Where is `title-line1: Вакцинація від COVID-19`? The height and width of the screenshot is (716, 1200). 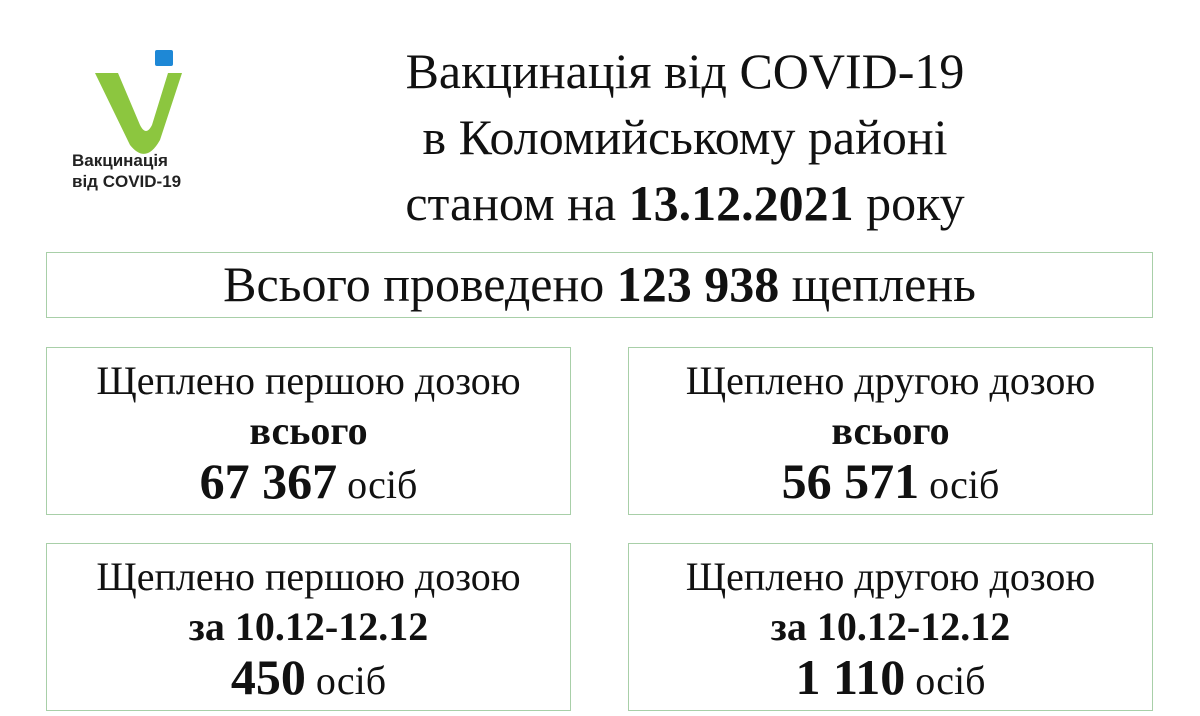 title-line1: Вакцинація від COVID-19 is located at coordinates (685, 71).